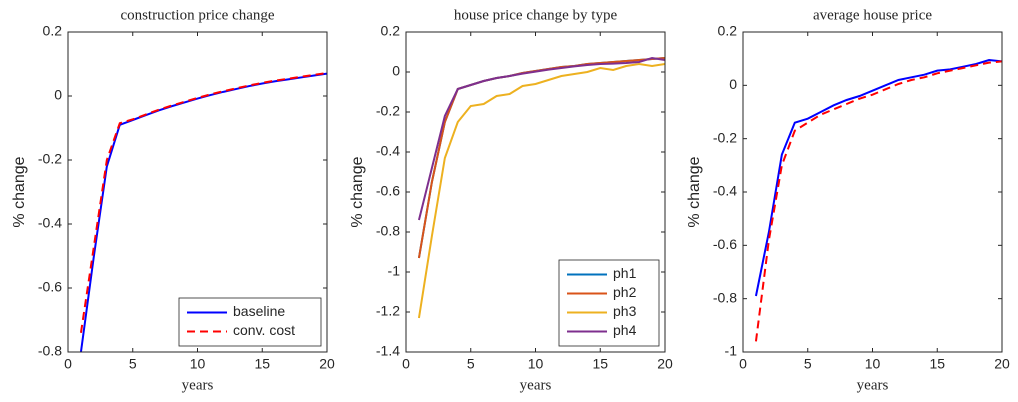 The width and height of the screenshot is (1018, 402). Describe the element at coordinates (197, 15) in the screenshot. I see `chart-title: construction price change` at that location.